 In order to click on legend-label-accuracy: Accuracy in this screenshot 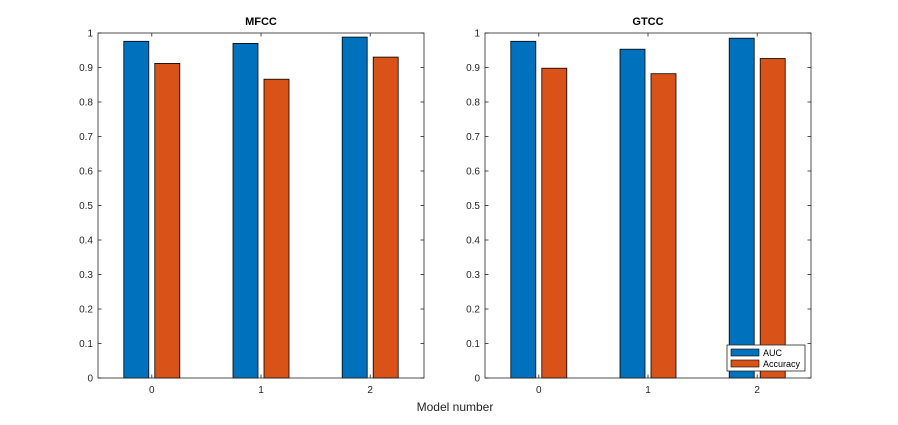, I will do `click(782, 364)`.